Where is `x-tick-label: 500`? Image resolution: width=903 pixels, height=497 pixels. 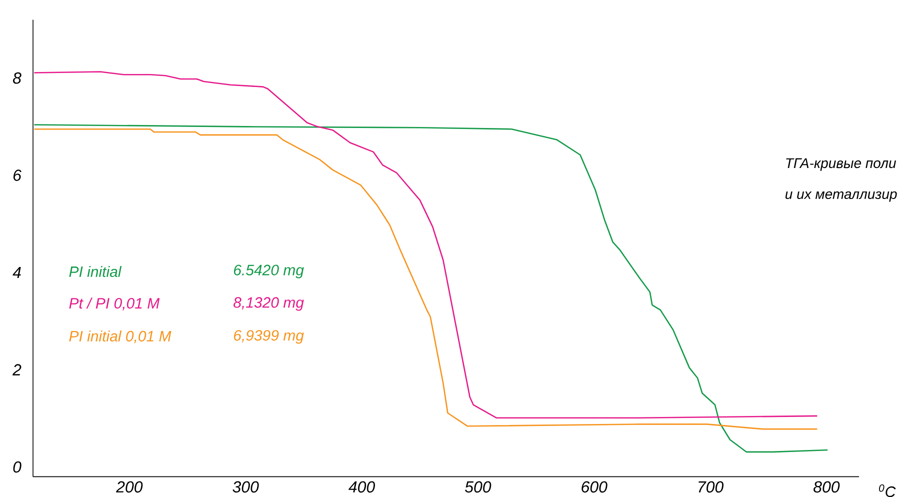 x-tick-label: 500 is located at coordinates (478, 487).